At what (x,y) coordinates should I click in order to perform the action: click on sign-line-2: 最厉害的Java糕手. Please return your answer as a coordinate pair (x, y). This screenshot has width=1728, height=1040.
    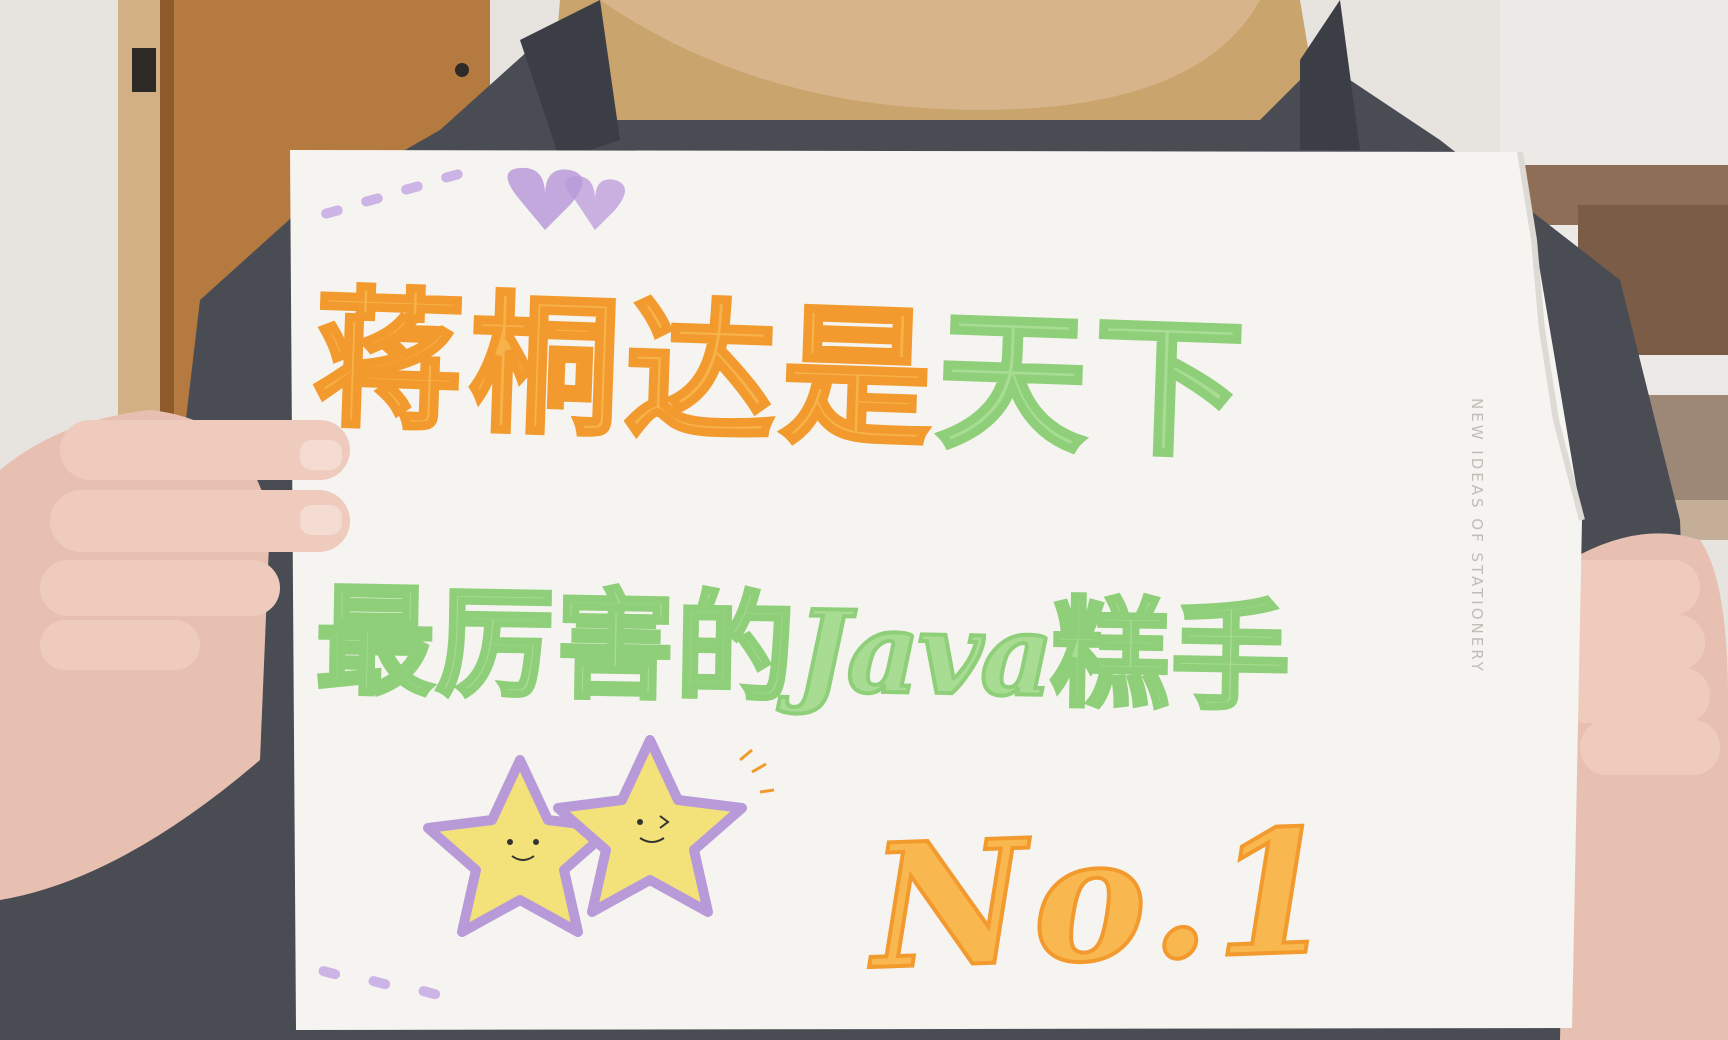
    Looking at the image, I should click on (804, 639).